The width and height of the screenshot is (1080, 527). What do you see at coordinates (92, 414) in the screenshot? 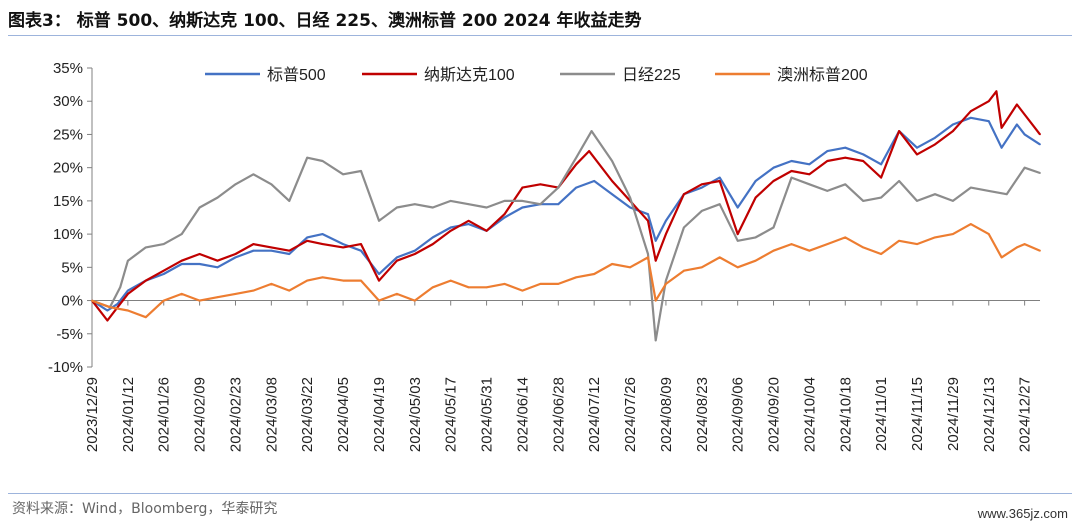
I see `x-tick-label: 2023/12/29` at bounding box center [92, 414].